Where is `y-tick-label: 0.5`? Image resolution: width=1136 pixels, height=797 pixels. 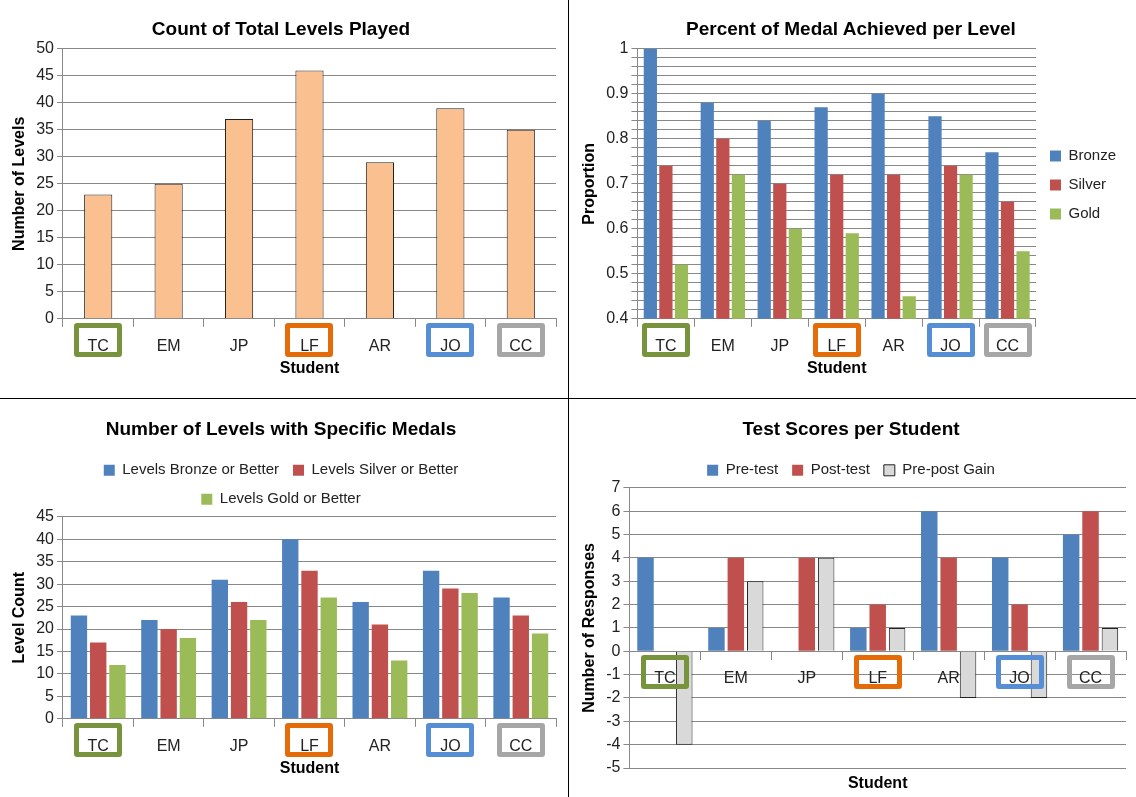 y-tick-label: 0.5 is located at coordinates (617, 273).